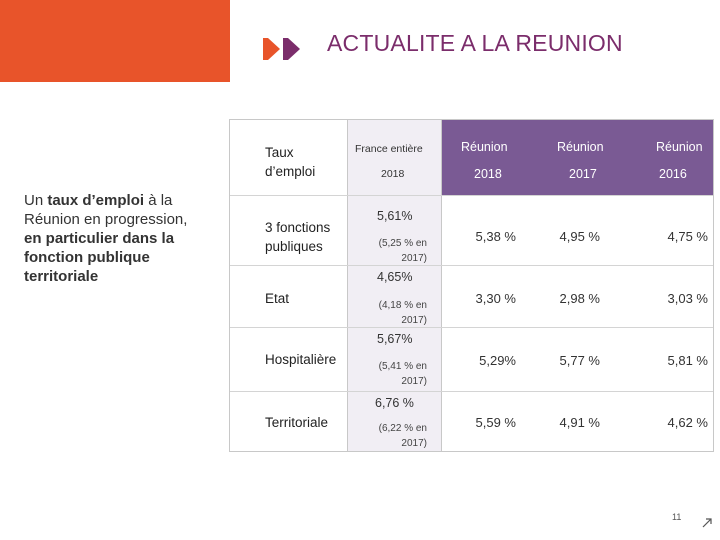 This screenshot has width=720, height=540. Describe the element at coordinates (395, 339) in the screenshot. I see `france-value: 5,67%` at that location.